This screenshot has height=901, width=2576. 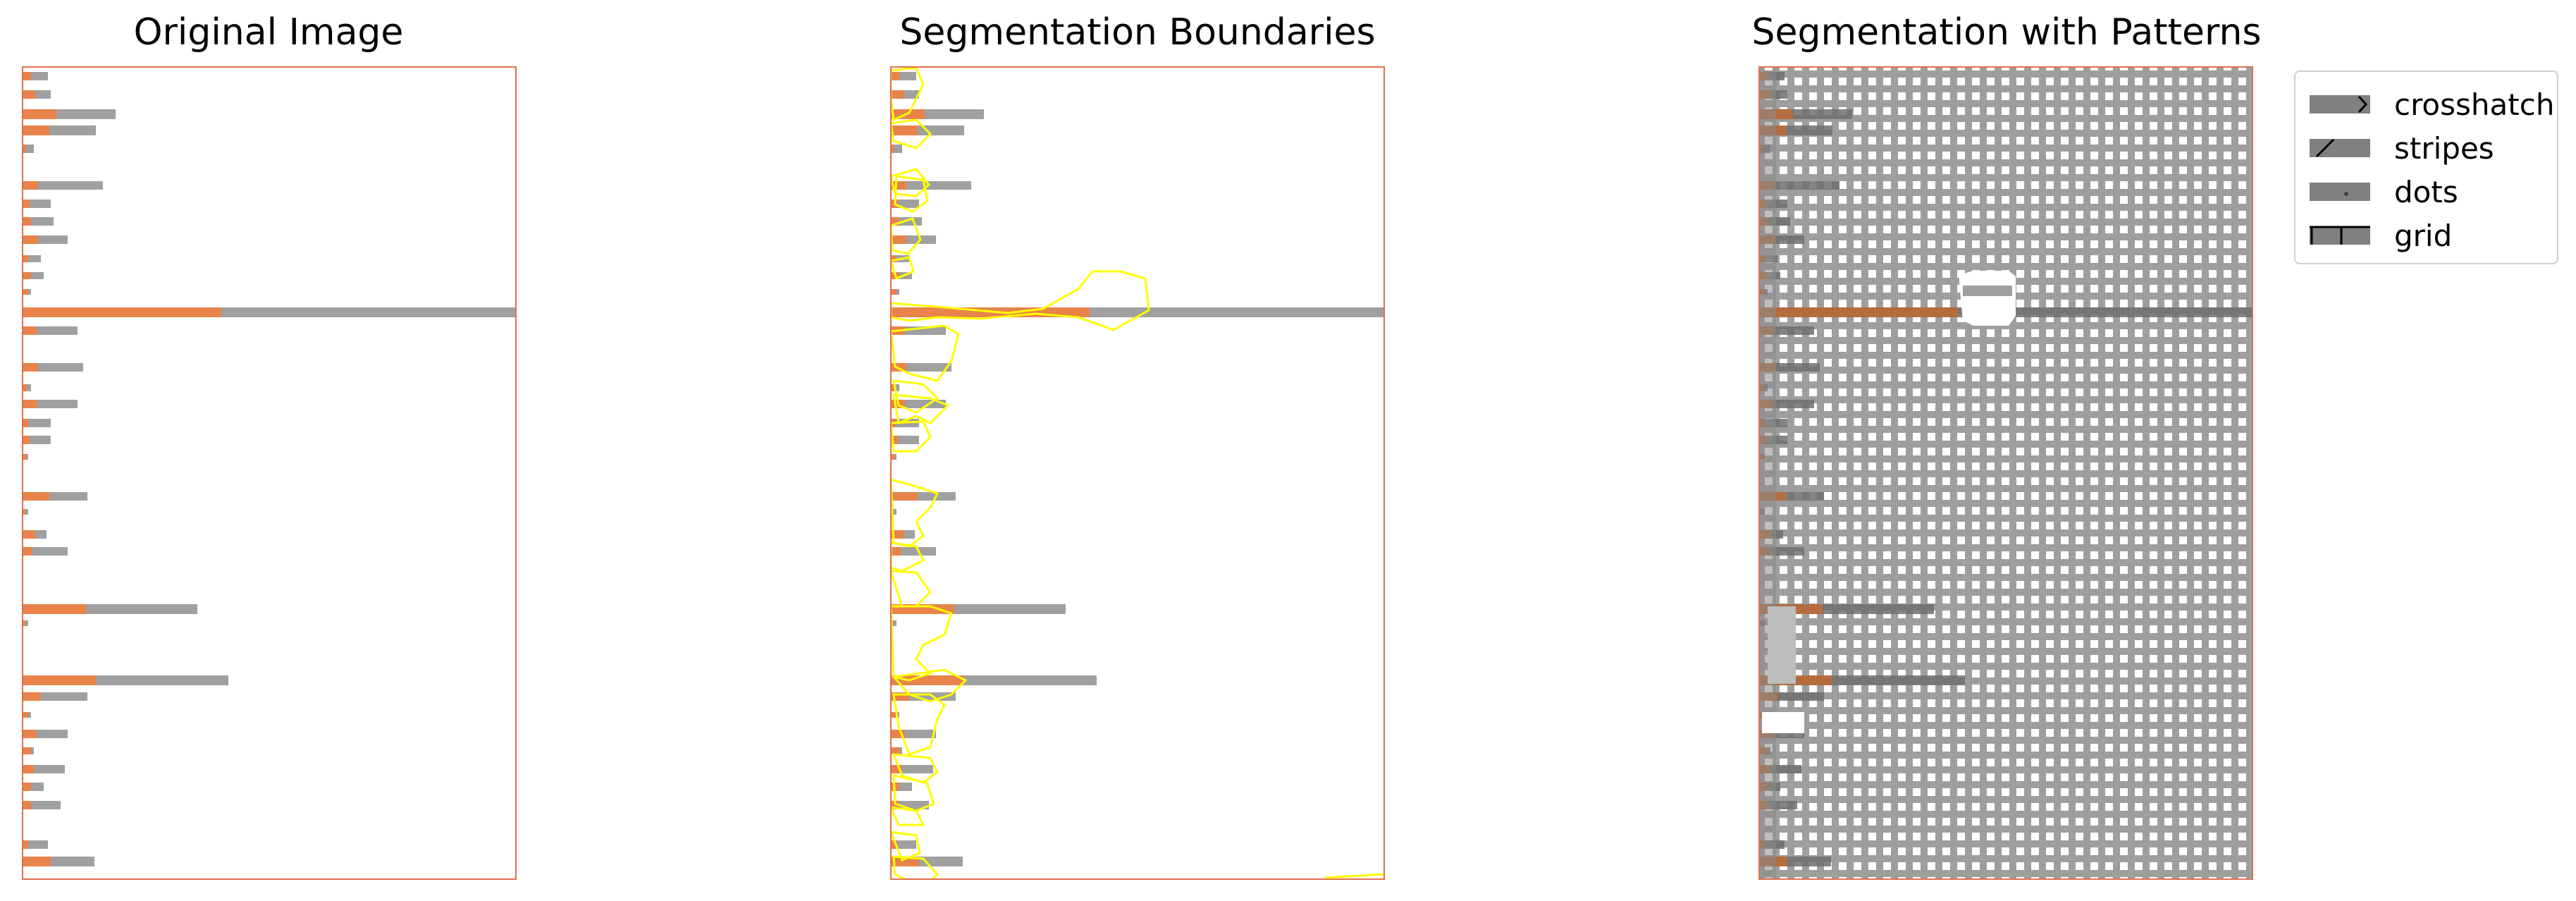 I want to click on pattern-overlay-regions, so click(x=1888, y=474).